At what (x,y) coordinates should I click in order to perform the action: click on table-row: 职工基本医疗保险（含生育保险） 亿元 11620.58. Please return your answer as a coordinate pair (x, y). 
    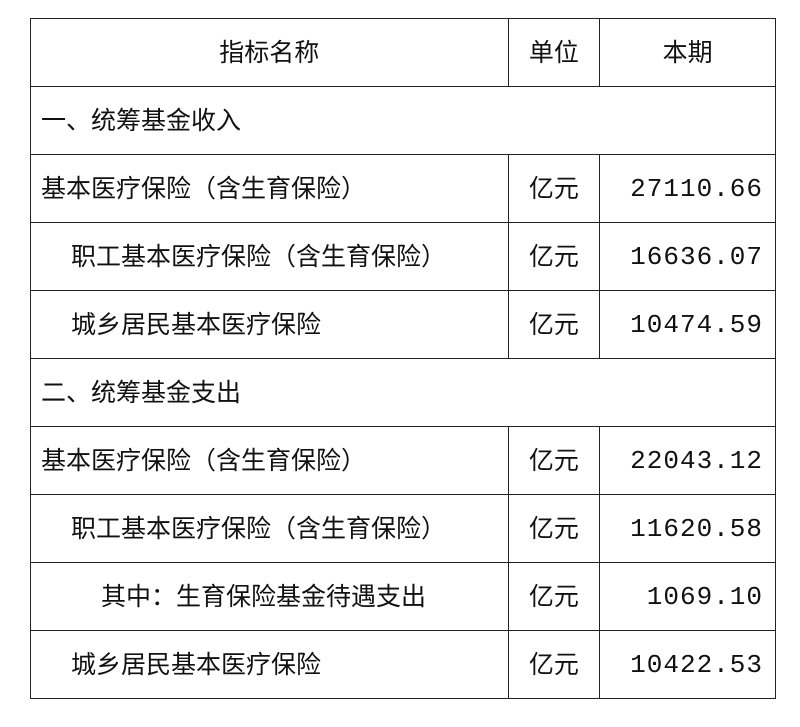
    Looking at the image, I should click on (403, 528).